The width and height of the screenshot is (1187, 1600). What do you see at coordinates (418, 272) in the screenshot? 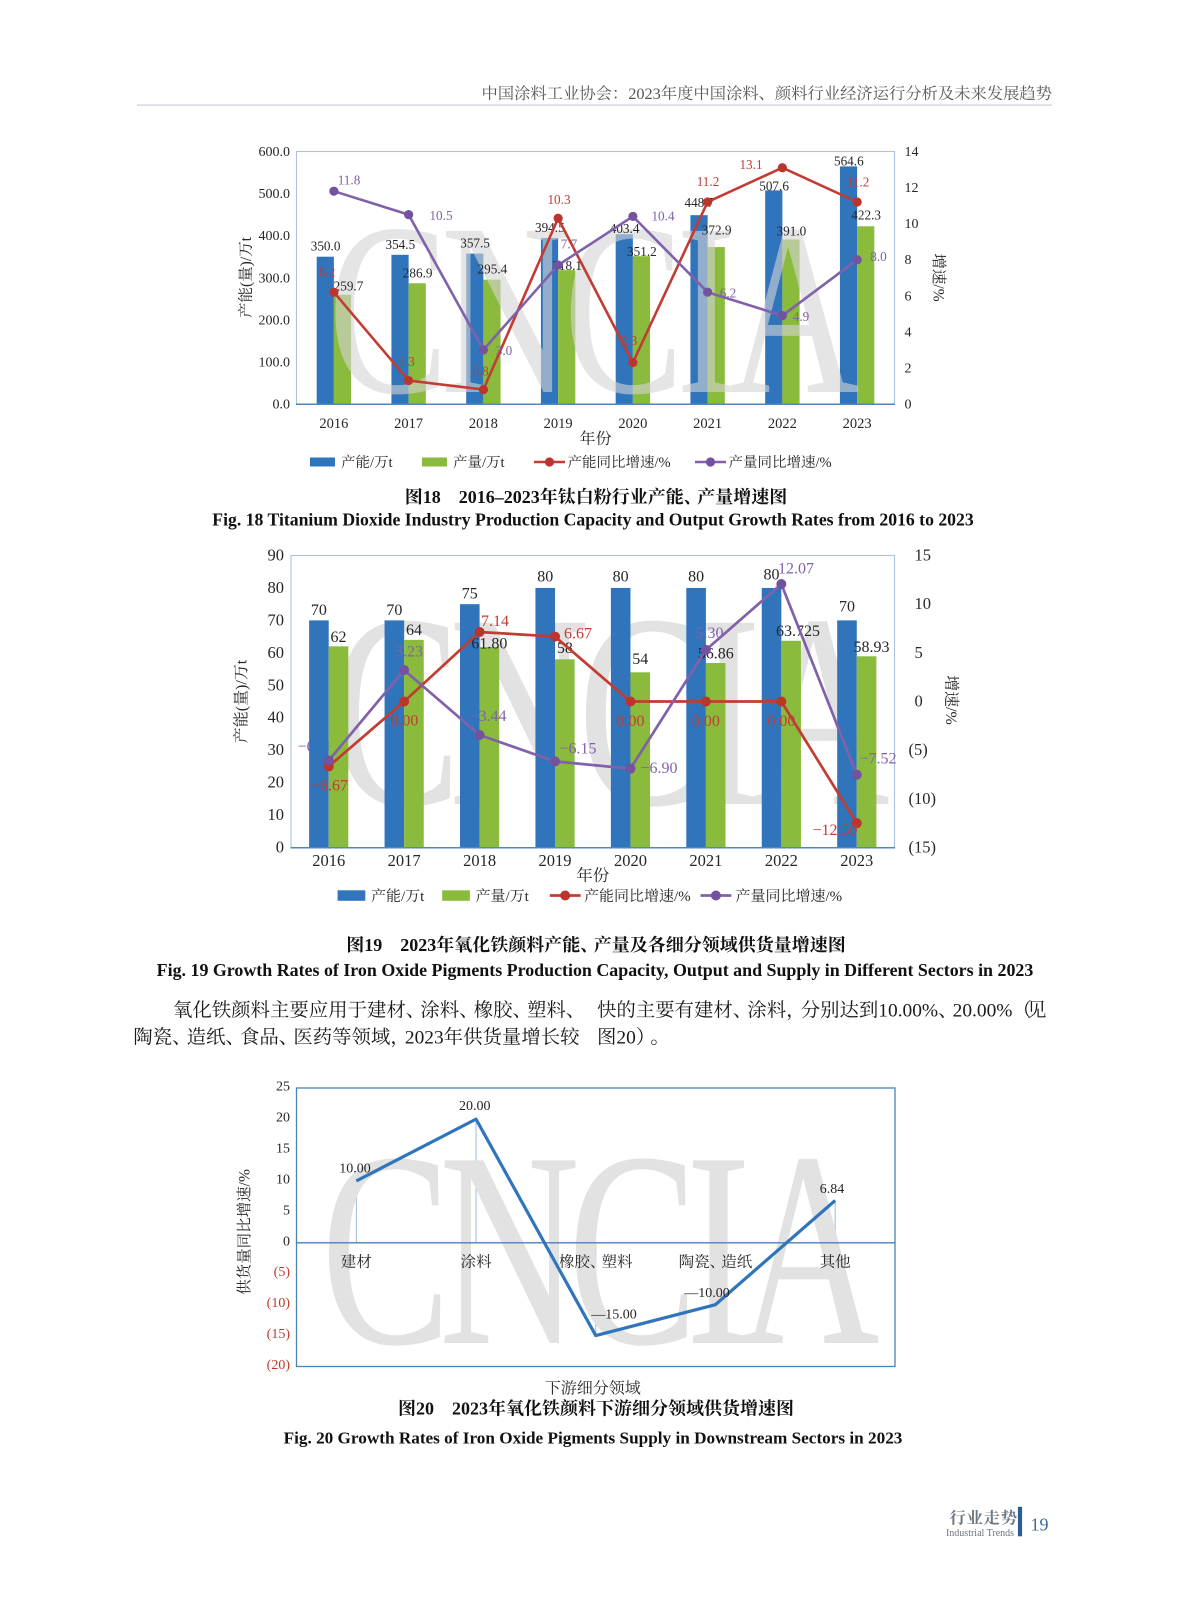
I see `svg-text: 286.9` at bounding box center [418, 272].